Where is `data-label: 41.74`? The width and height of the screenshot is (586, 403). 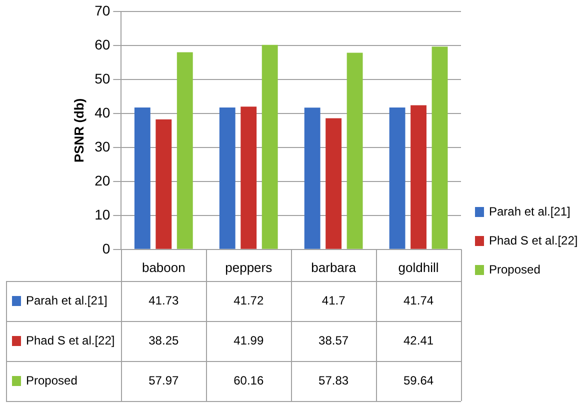 data-label: 41.74 is located at coordinates (419, 300).